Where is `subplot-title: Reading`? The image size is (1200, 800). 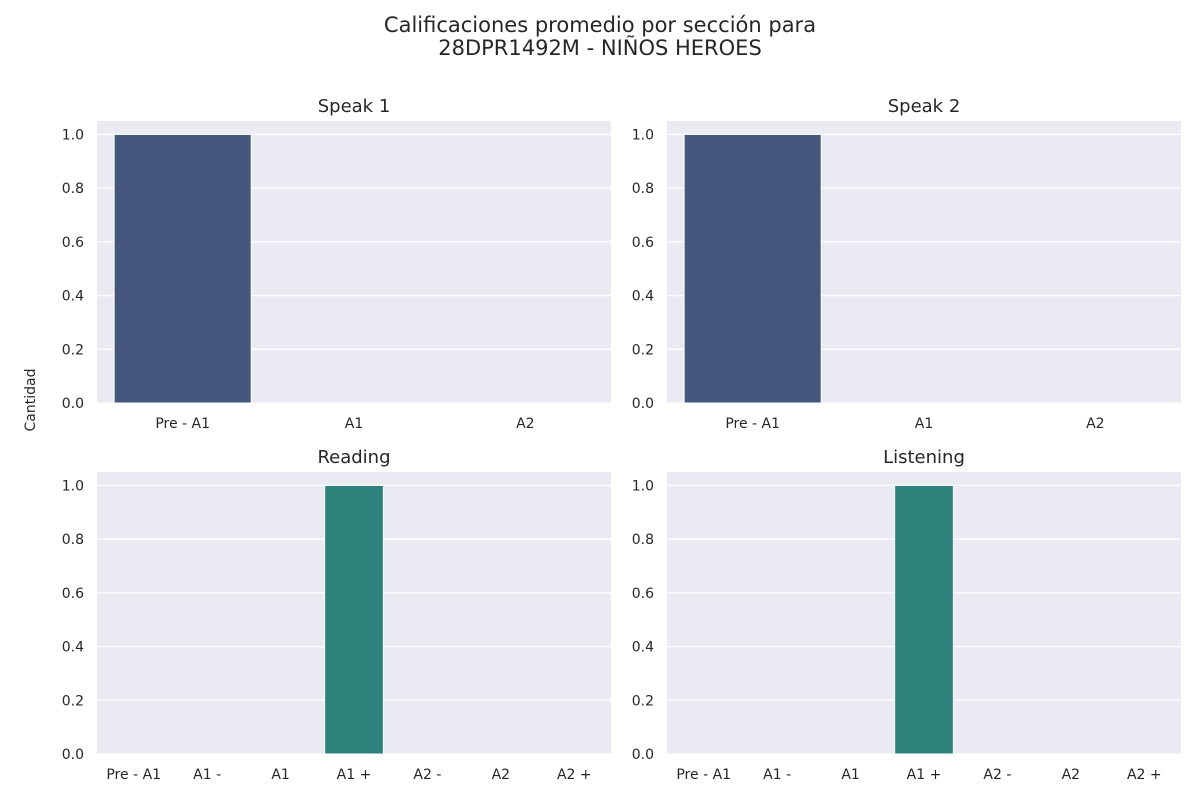
subplot-title: Reading is located at coordinates (353, 457).